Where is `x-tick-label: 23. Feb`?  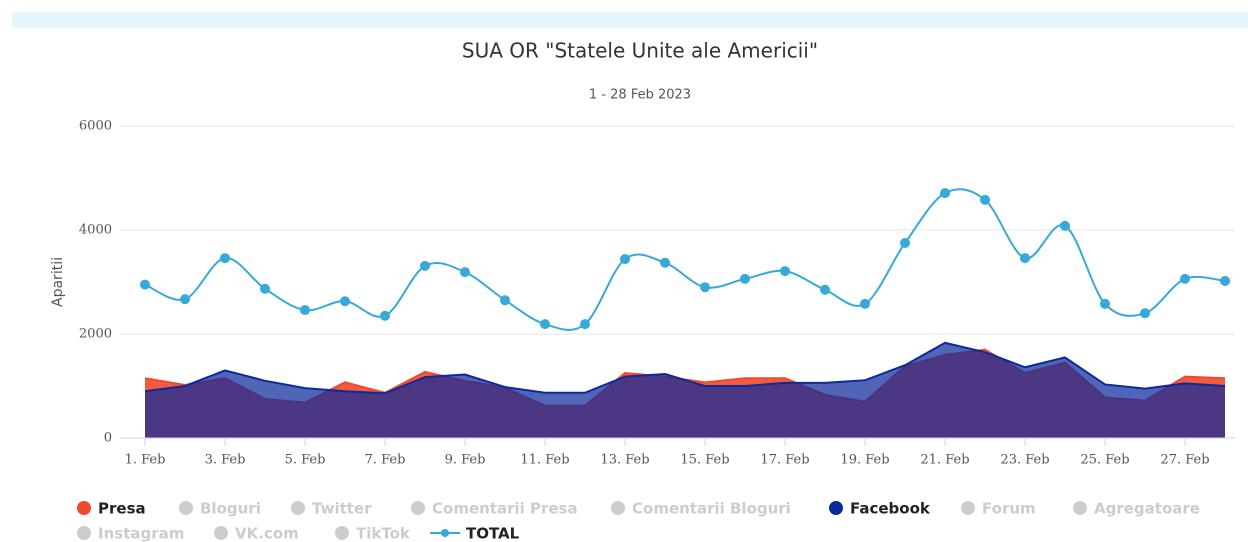 x-tick-label: 23. Feb is located at coordinates (1024, 460).